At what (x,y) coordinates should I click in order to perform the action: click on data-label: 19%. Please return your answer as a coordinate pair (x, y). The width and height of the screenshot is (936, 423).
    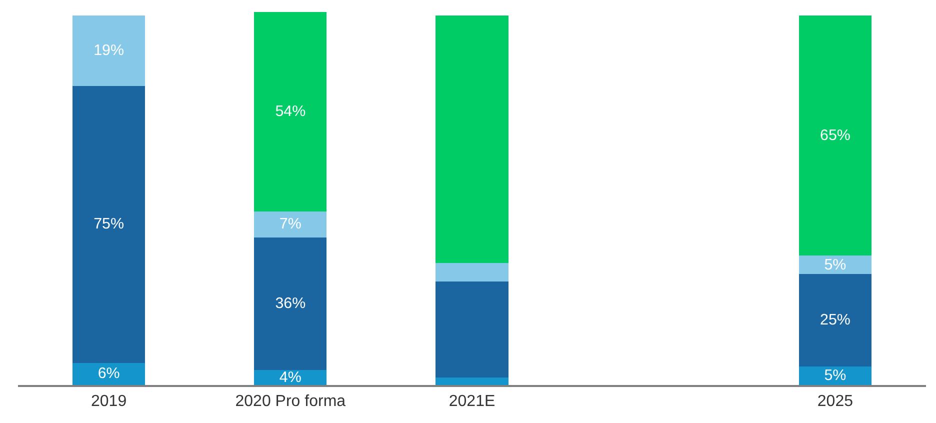
    Looking at the image, I should click on (109, 51).